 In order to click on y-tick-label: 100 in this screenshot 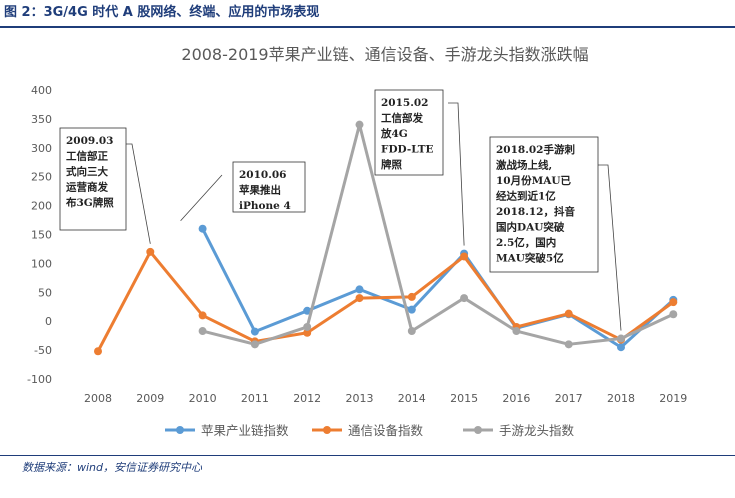, I will do `click(41, 263)`.